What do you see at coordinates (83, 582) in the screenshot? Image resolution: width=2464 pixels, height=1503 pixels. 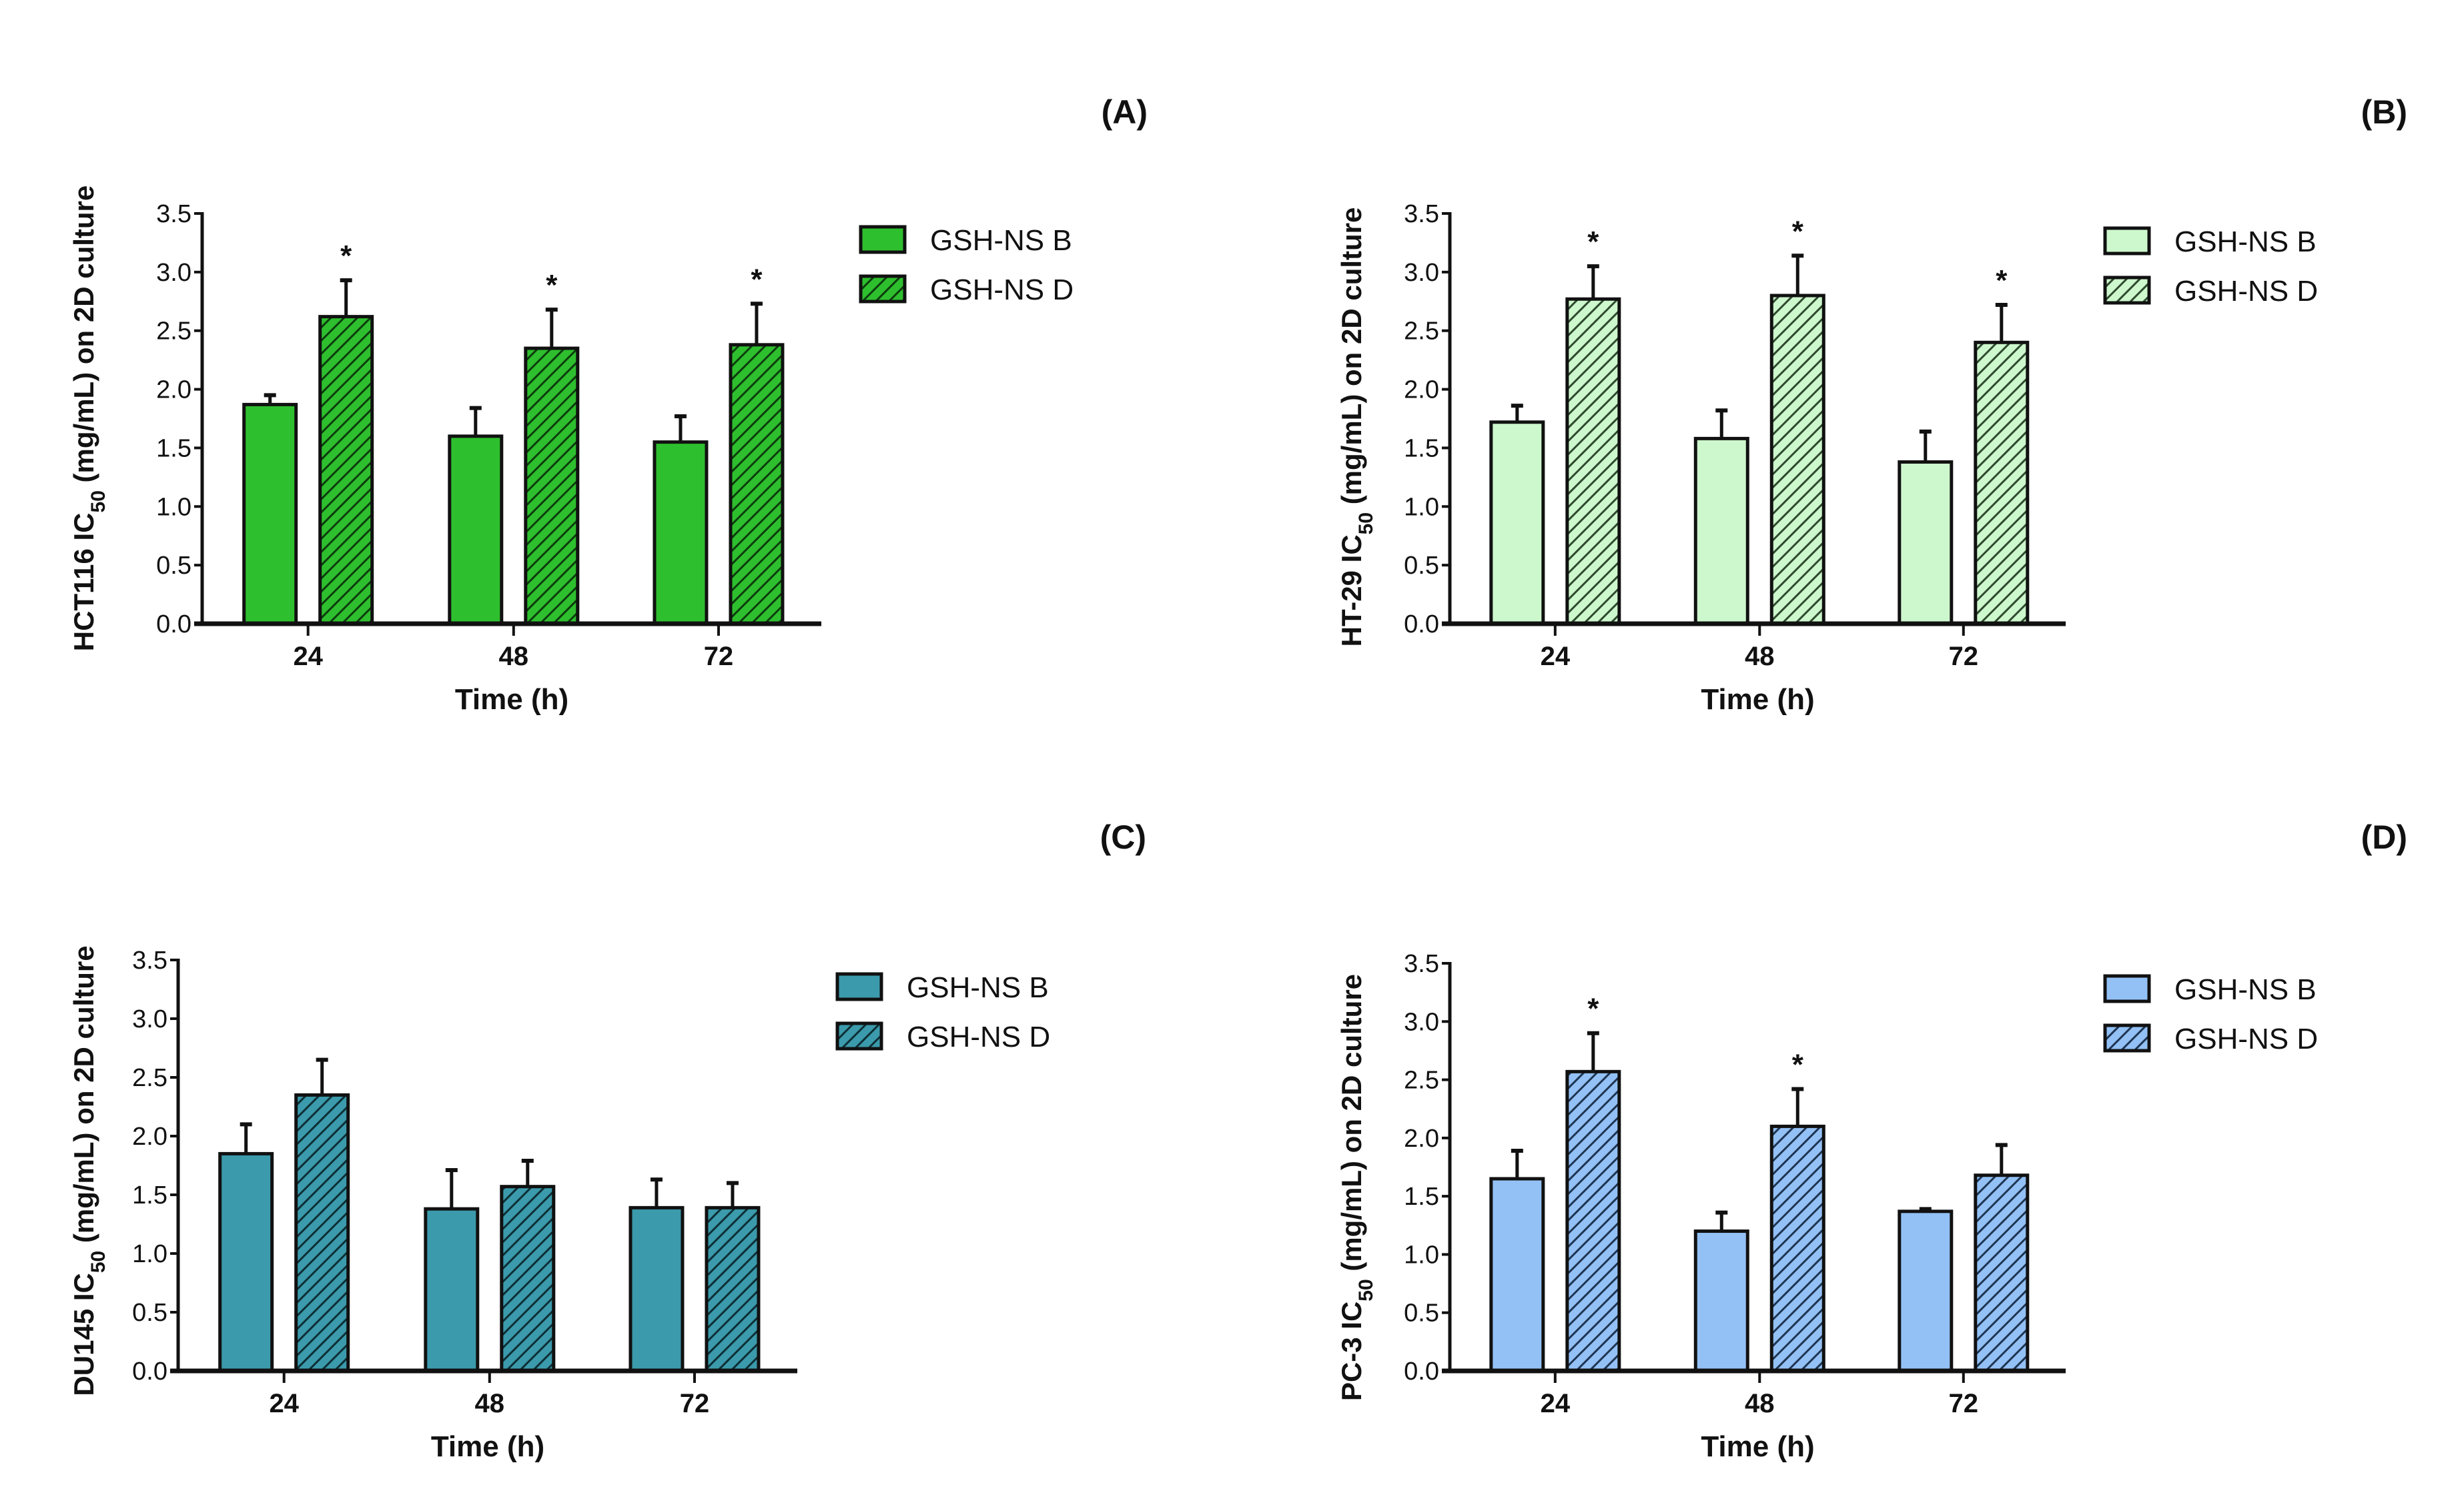 I see `y-axis-label-prefix: HCT116 IC` at bounding box center [83, 582].